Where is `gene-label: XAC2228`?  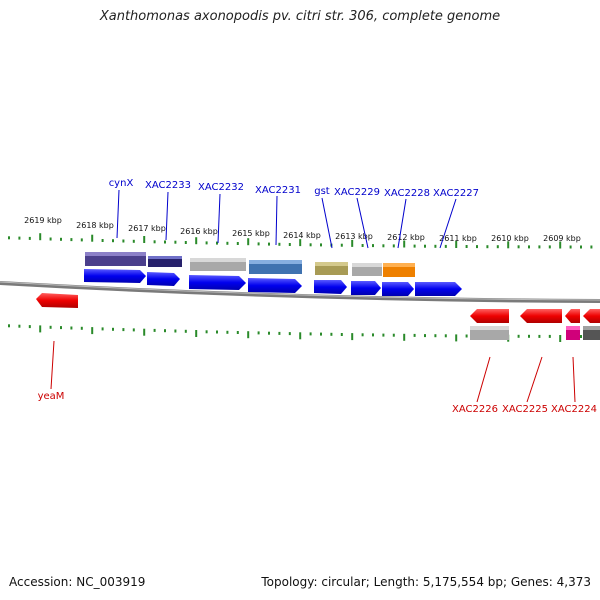
gene-label: XAC2228 is located at coordinates (407, 193).